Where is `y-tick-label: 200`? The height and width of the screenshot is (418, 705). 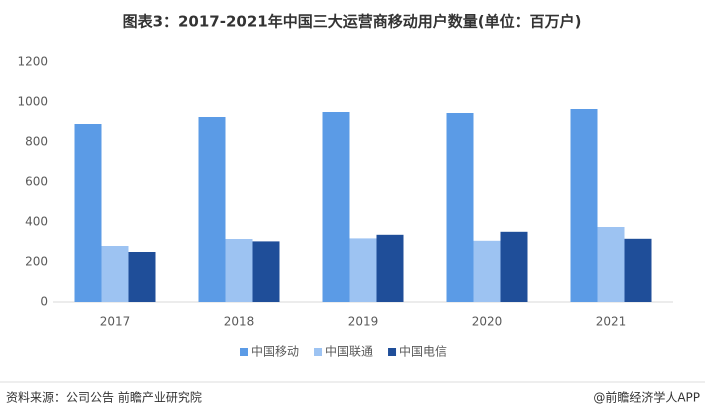
y-tick-label: 200 is located at coordinates (36, 262).